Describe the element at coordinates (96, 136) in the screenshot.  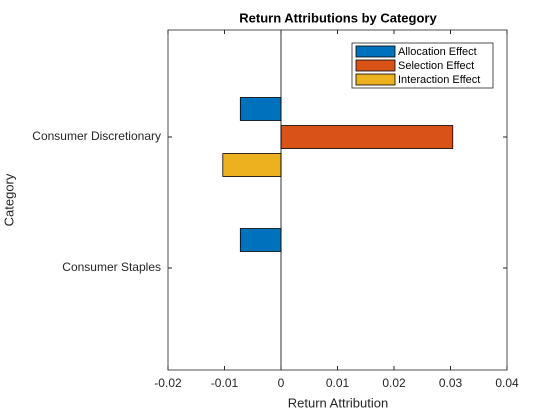
I see `y-tick-label: Consumer Discretionary` at that location.